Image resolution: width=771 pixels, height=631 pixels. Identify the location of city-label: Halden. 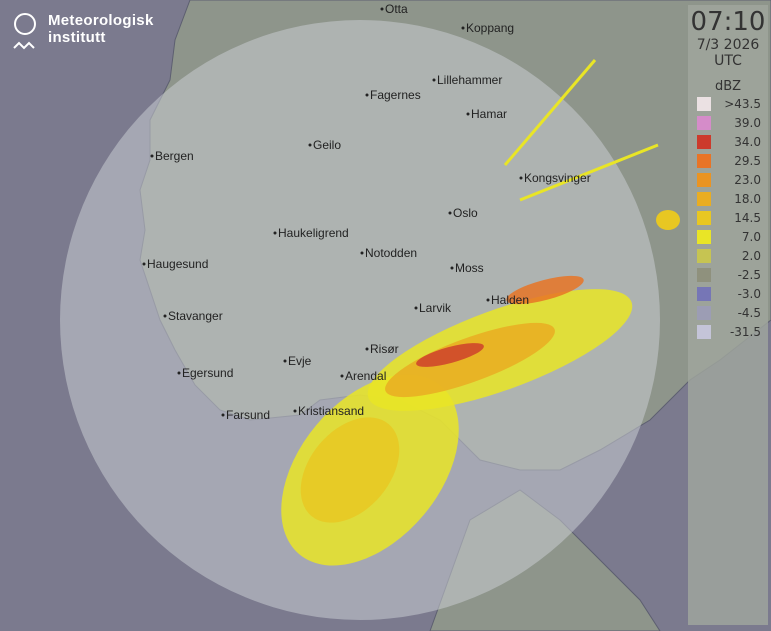
(510, 300).